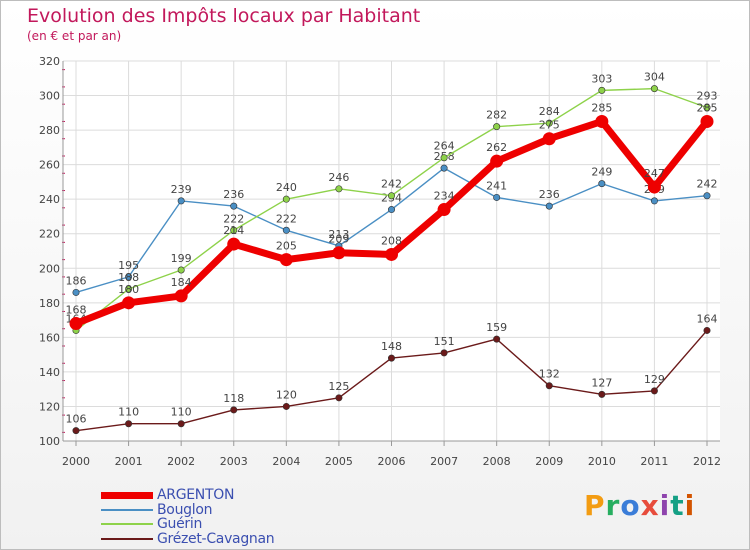 This screenshot has width=750, height=550. What do you see at coordinates (233, 218) in the screenshot?
I see `data-label-gu-rin: 222` at bounding box center [233, 218].